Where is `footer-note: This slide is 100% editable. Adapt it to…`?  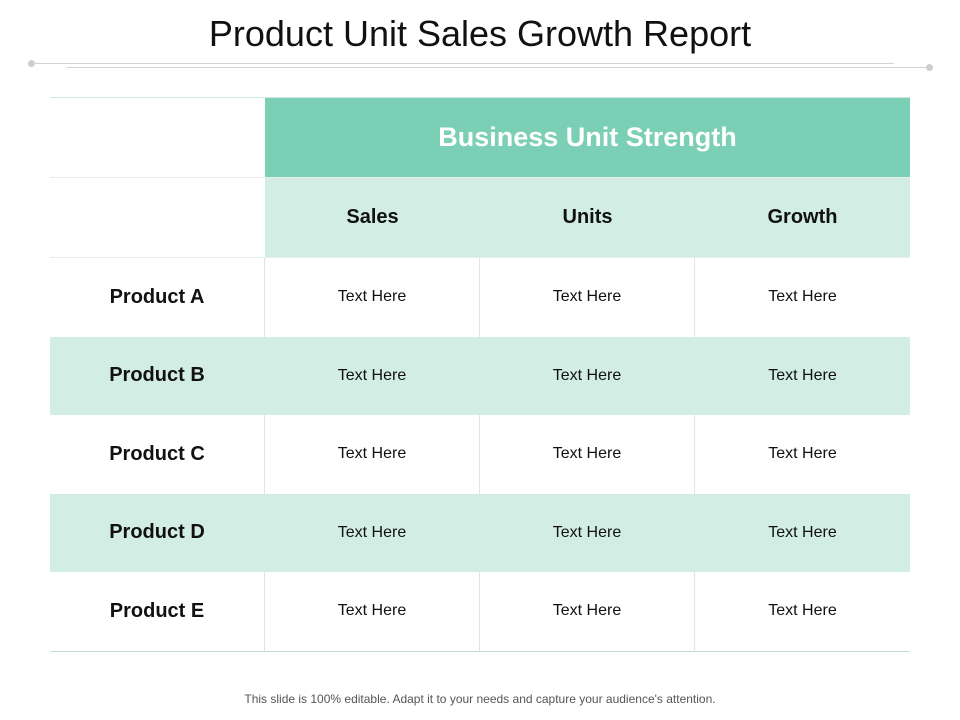
footer-note: This slide is 100% editable. Adapt it to… is located at coordinates (480, 699).